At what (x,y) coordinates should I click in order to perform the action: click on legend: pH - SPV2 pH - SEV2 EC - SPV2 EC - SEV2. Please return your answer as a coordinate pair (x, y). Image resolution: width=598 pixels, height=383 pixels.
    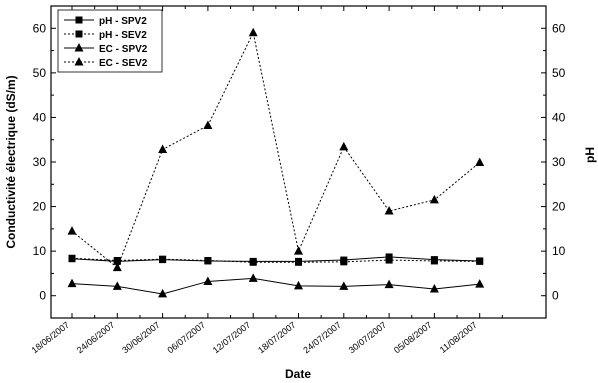
    Looking at the image, I should click on (110, 41).